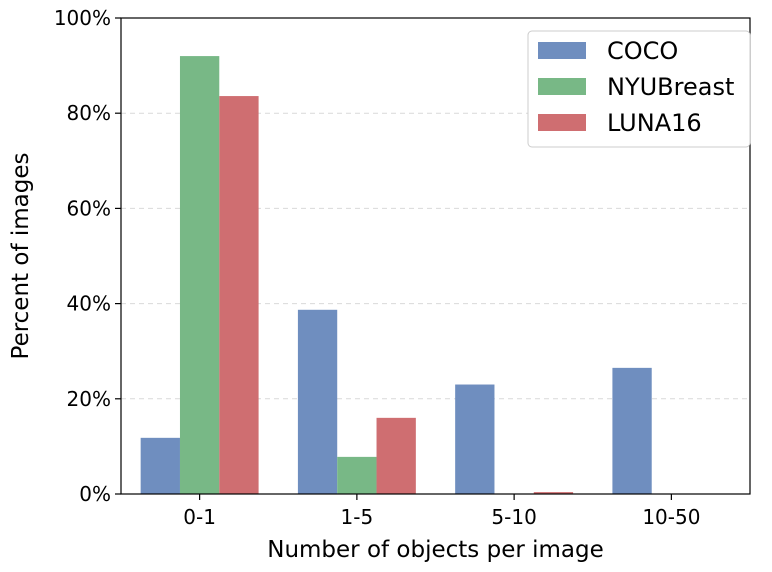 The height and width of the screenshot is (572, 772). I want to click on legend-label-luna16: LUNA16, so click(654, 123).